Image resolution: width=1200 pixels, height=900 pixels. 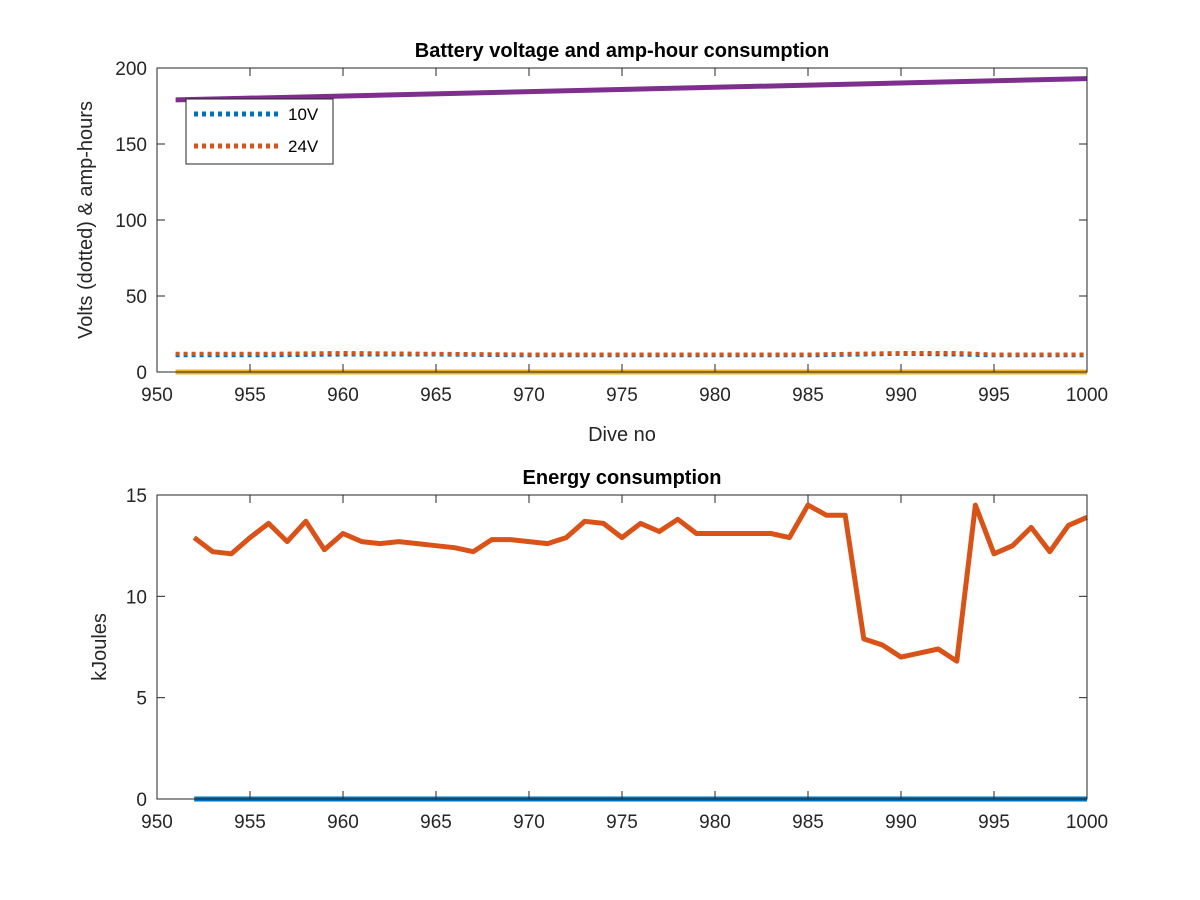 What do you see at coordinates (622, 51) in the screenshot?
I see `chart-title: Battery voltage and amp-hour consumption` at bounding box center [622, 51].